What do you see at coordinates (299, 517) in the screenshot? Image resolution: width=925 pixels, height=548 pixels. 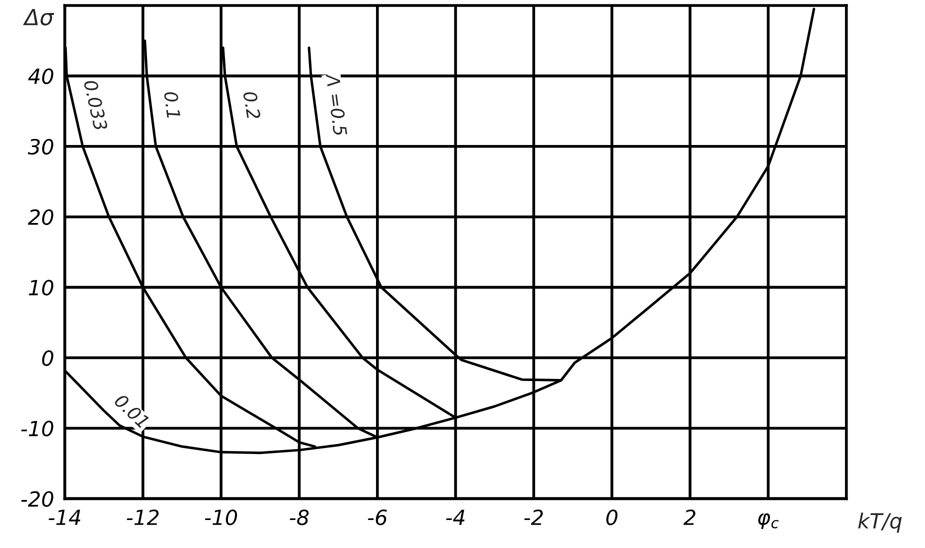 I see `x-tick-label: -8` at bounding box center [299, 517].